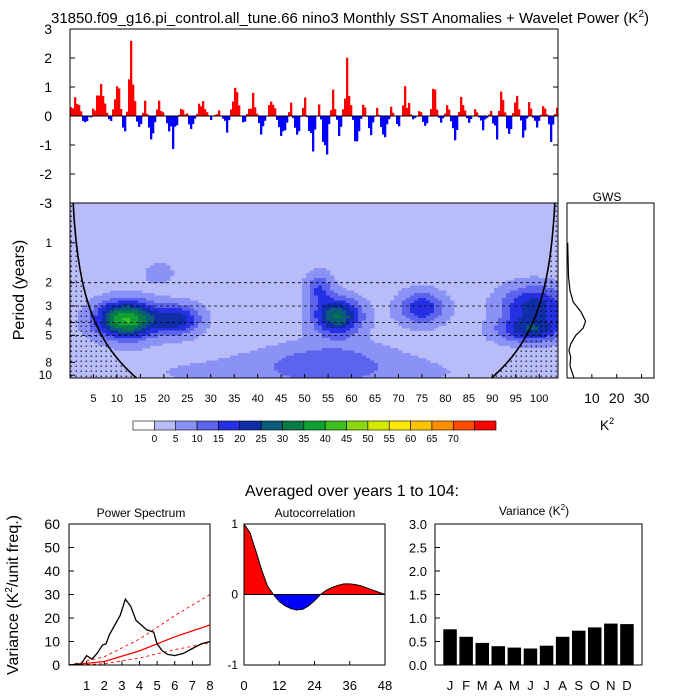  I want to click on power-spectrum-y-tick-label: 30, so click(52, 595).